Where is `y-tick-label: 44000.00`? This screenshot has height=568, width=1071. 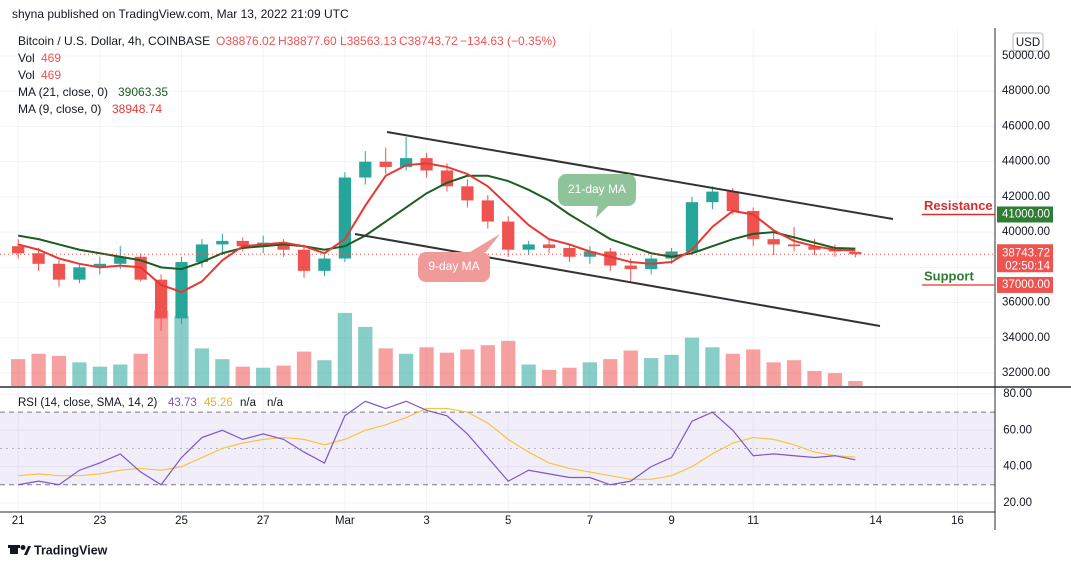 y-tick-label: 44000.00 is located at coordinates (1026, 162).